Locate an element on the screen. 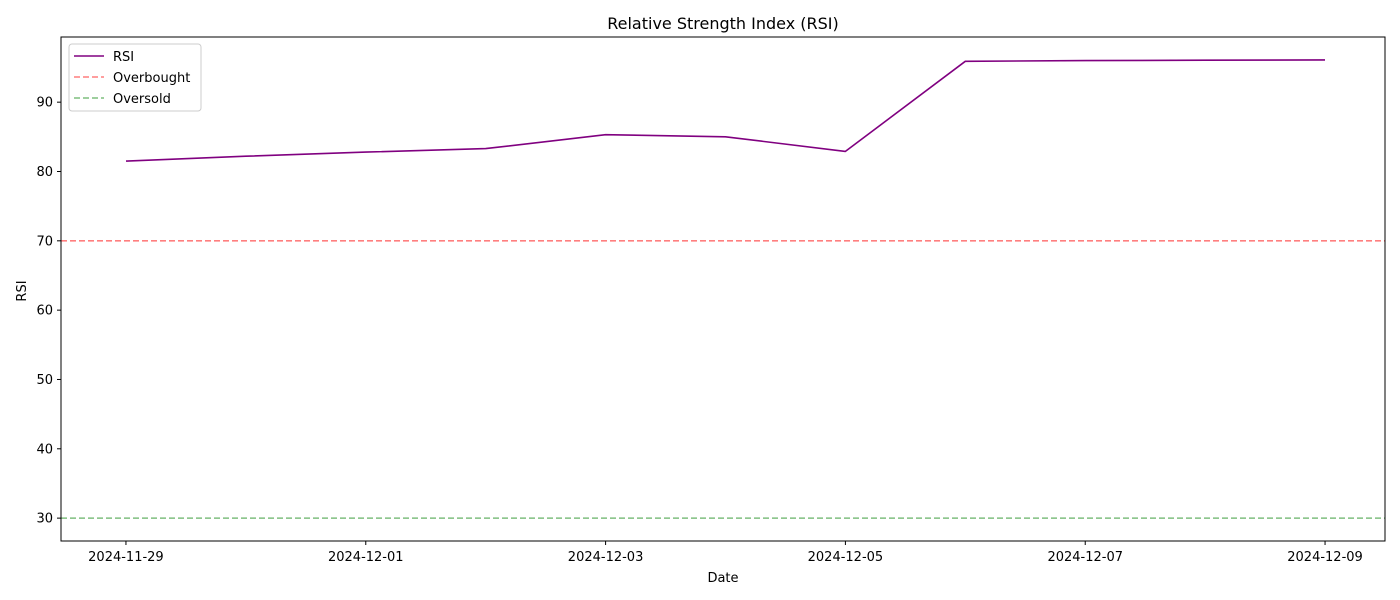  series-line-rsi is located at coordinates (725, 110).